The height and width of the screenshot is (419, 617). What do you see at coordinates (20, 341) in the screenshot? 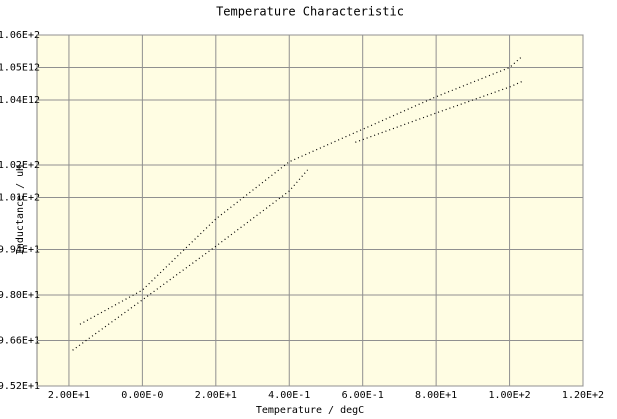
I see `y-tick-label: 9.66E+1` at bounding box center [20, 341].